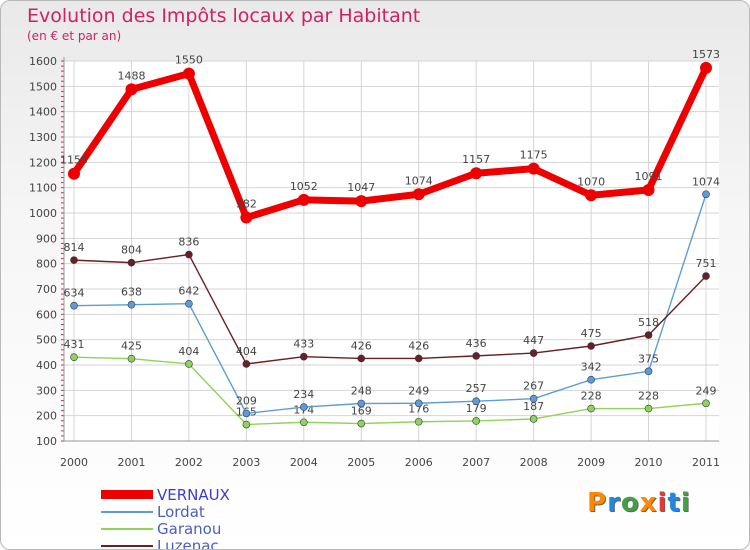 The width and height of the screenshot is (750, 550). I want to click on data-label: 814, so click(74, 247).